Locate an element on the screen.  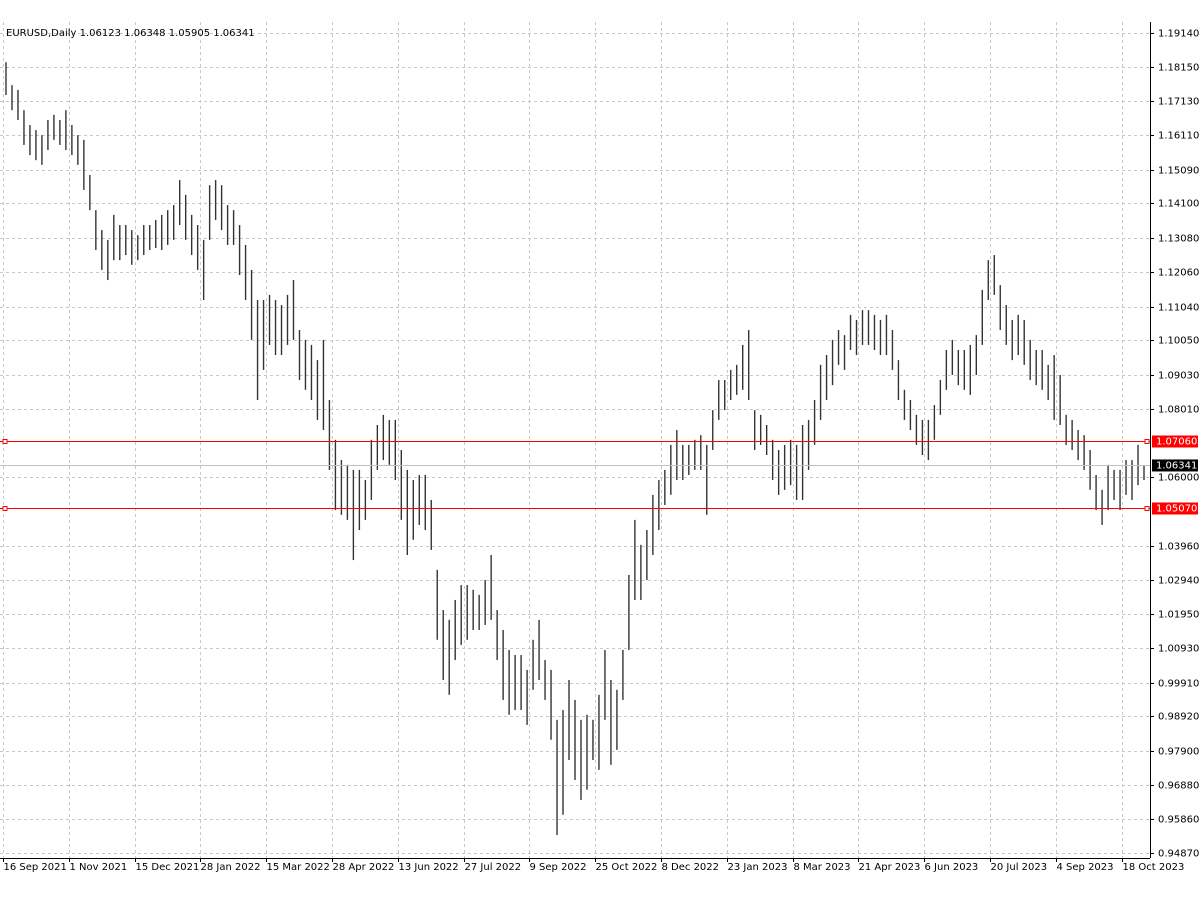
x-tick-label: 27 Jul 2022 is located at coordinates (493, 867).